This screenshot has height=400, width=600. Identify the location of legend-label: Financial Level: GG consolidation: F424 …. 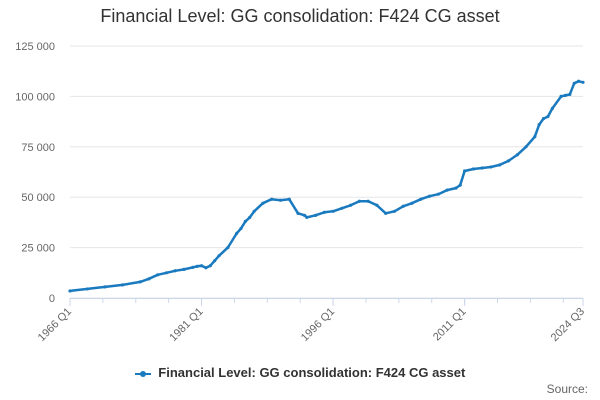
(312, 372).